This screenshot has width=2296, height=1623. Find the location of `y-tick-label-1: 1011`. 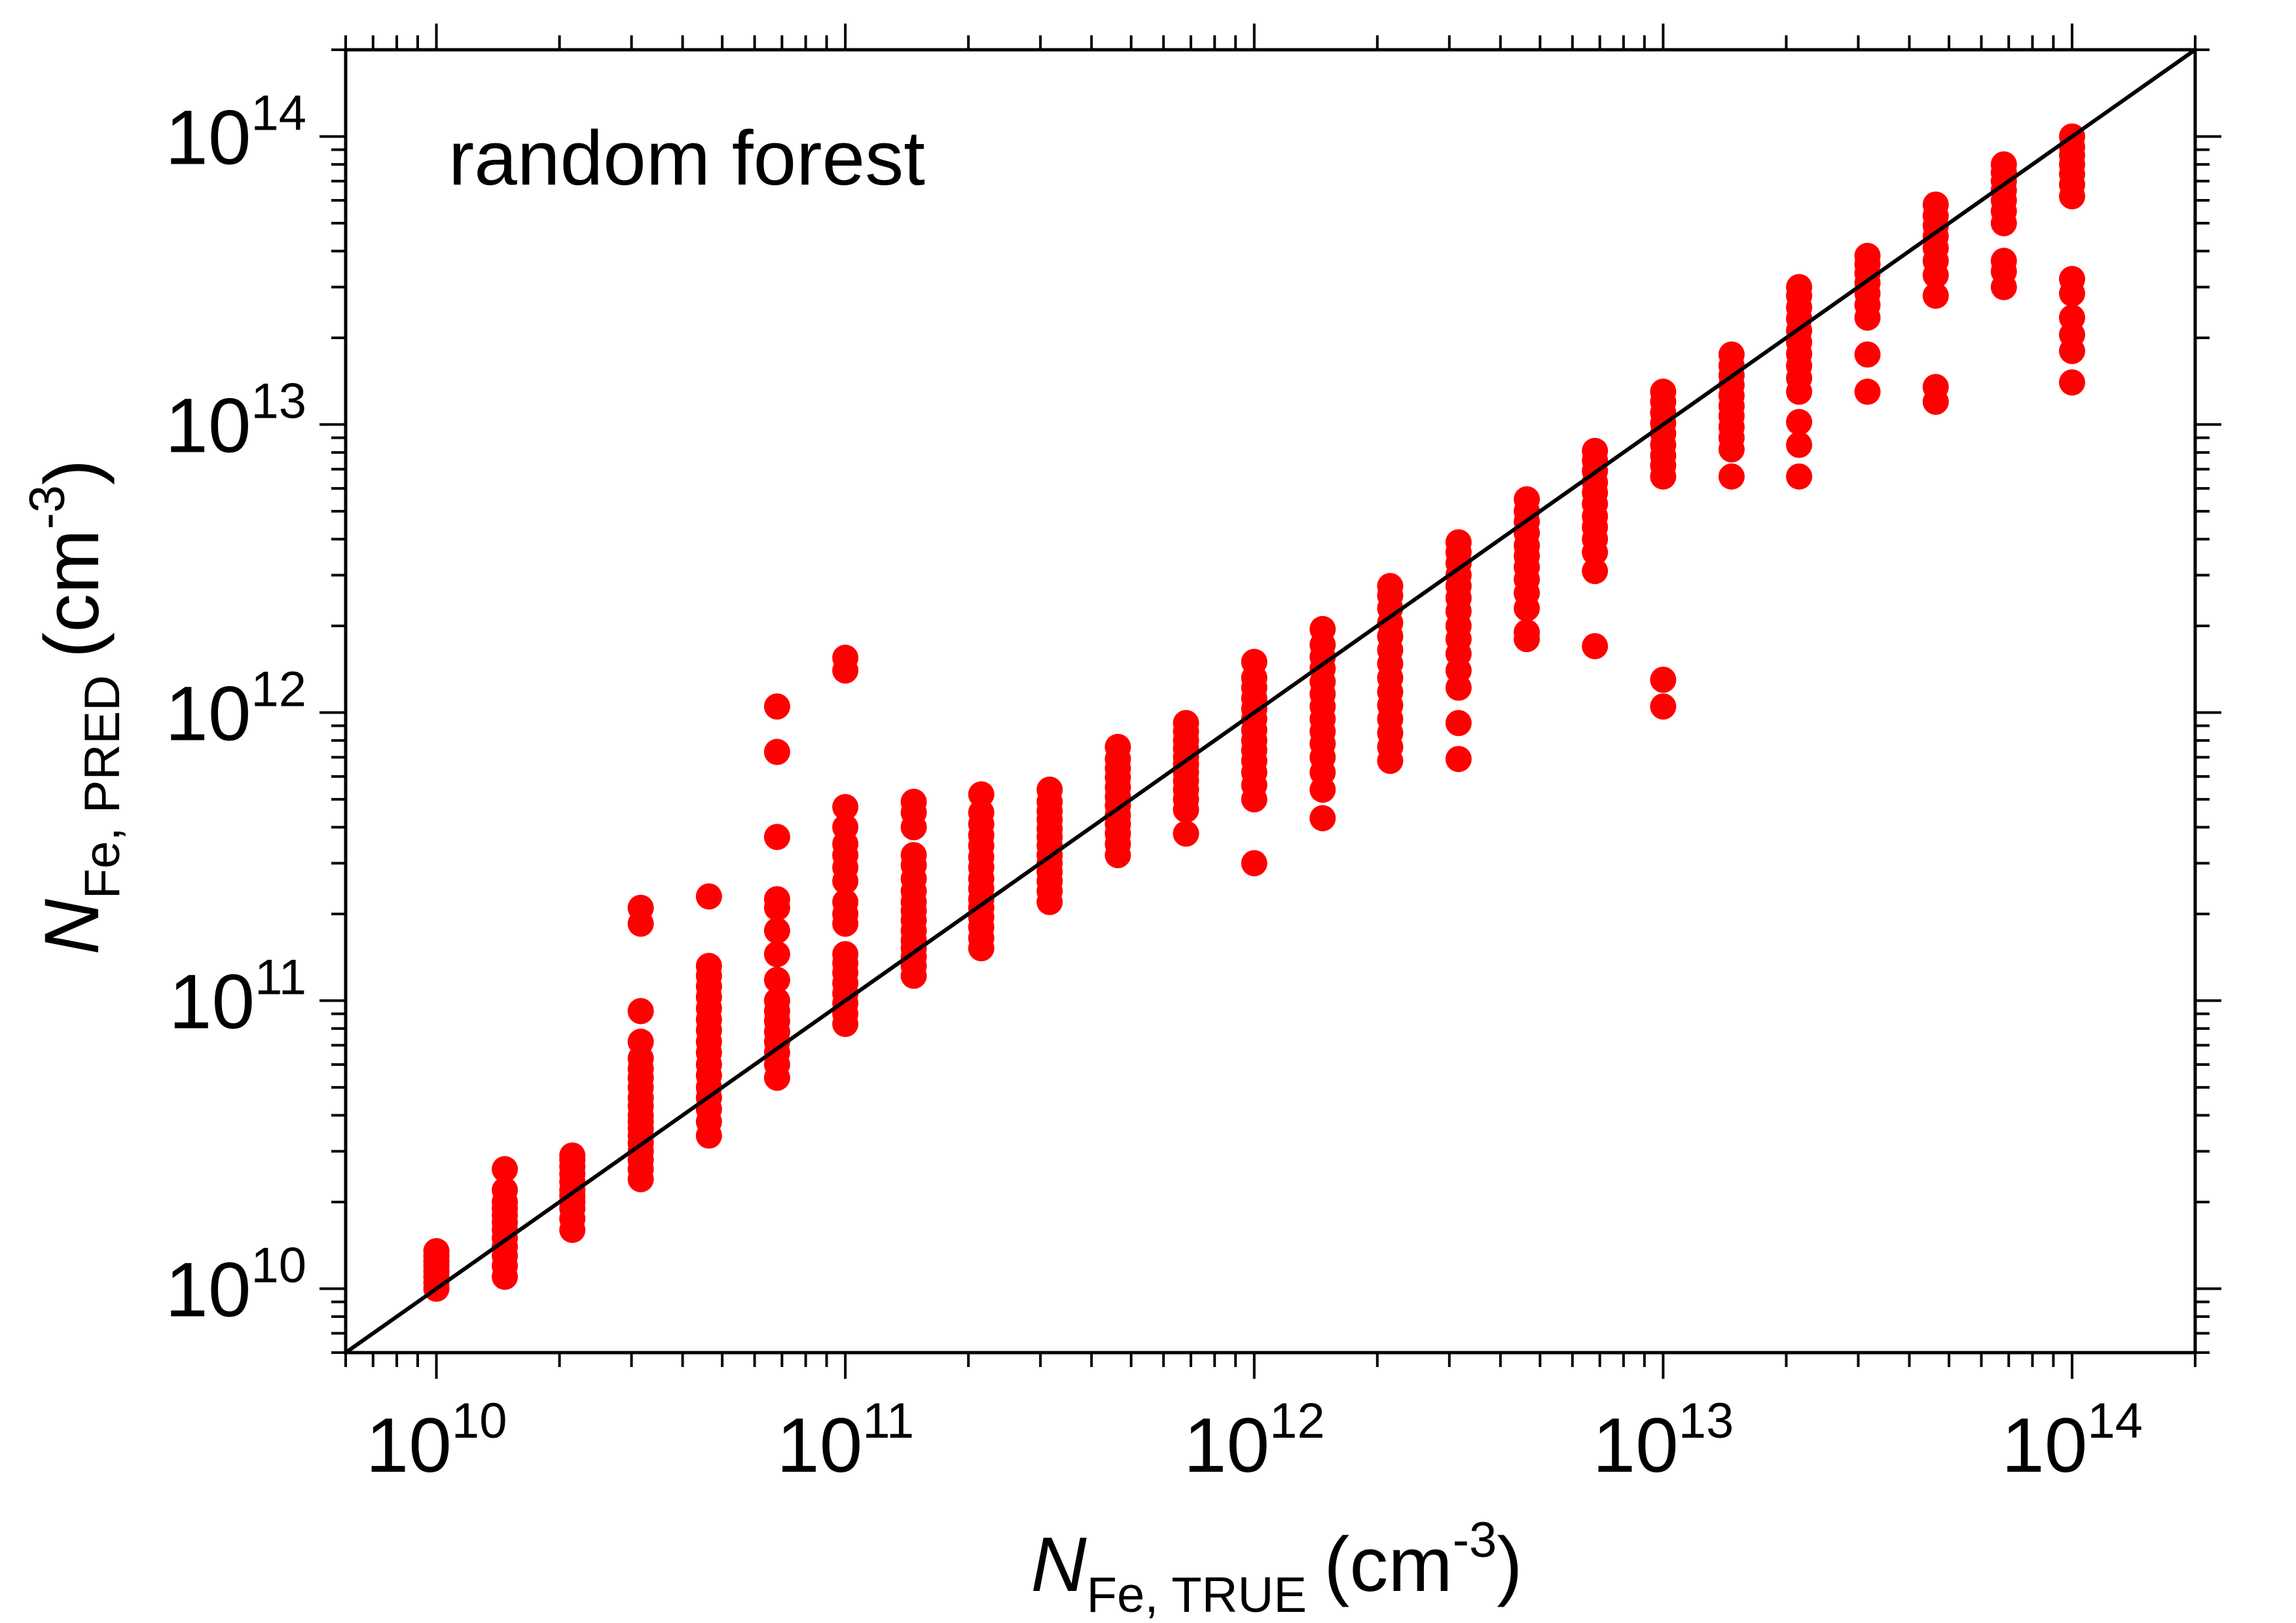

y-tick-label-1: 1011 is located at coordinates (237, 997).